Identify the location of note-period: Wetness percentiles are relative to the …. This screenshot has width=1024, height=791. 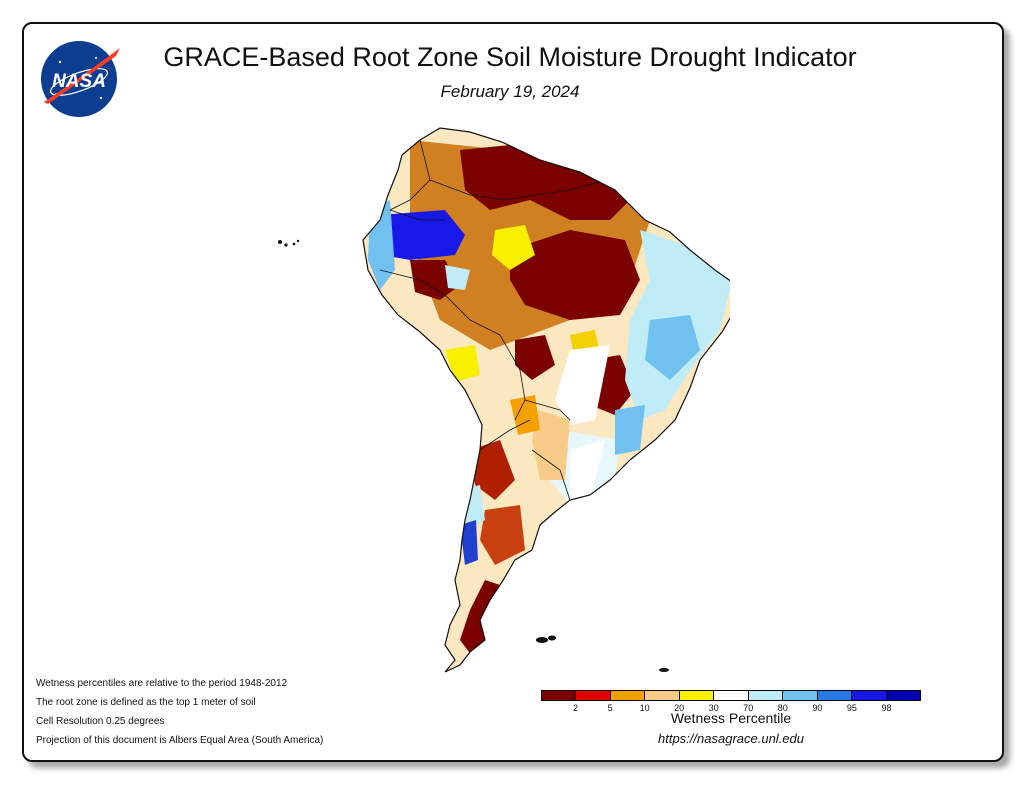
(162, 683).